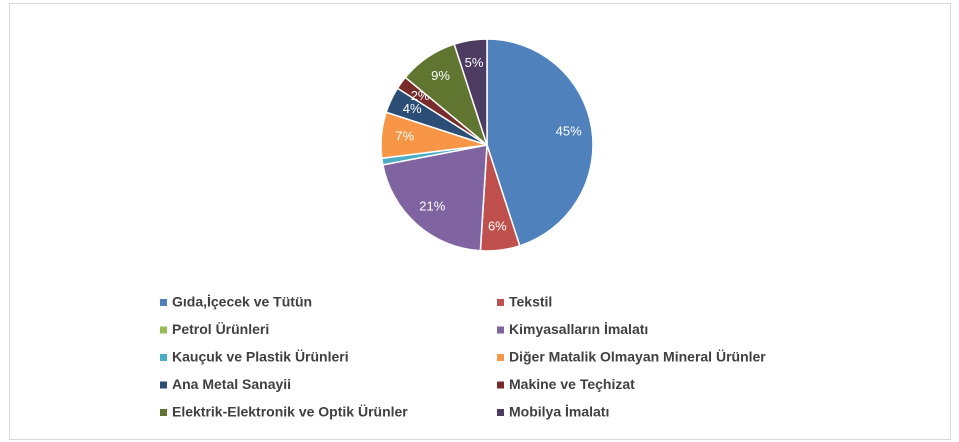  I want to click on legend-label: Kauçuk ve Plastik Ürünleri, so click(260, 357).